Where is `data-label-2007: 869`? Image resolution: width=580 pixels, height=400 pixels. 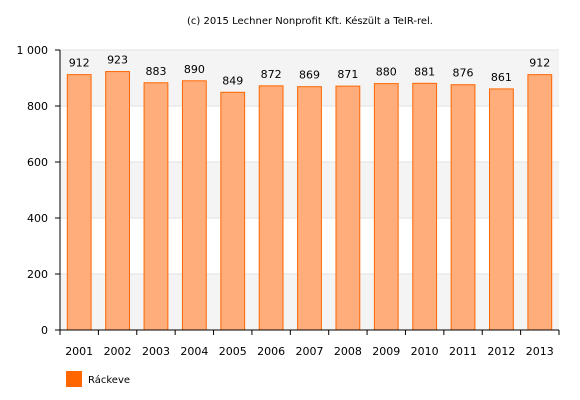
data-label-2007: 869 is located at coordinates (309, 75).